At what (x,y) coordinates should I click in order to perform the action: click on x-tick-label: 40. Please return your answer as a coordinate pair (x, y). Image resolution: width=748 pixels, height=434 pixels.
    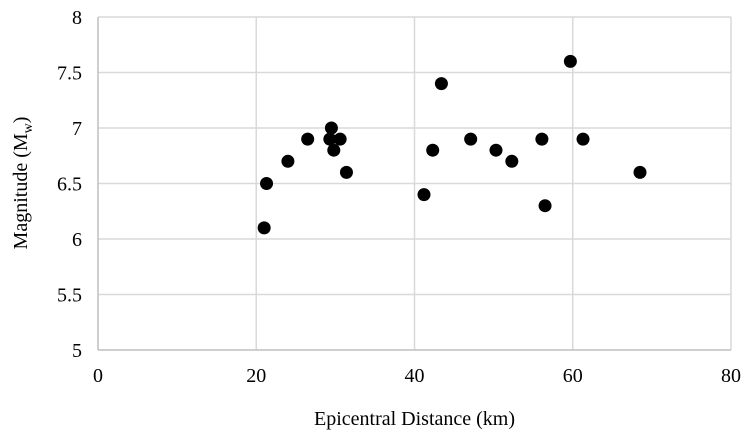
    Looking at the image, I should click on (415, 376).